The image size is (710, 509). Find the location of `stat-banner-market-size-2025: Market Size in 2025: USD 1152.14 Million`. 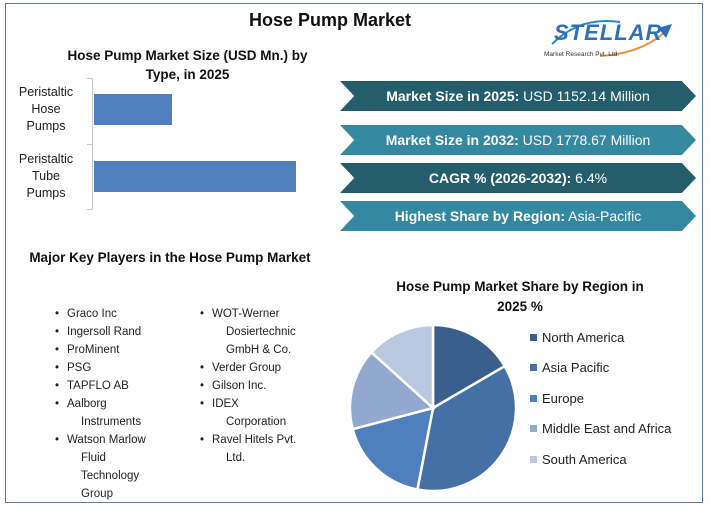

stat-banner-market-size-2025: Market Size in 2025: USD 1152.14 Million is located at coordinates (518, 96).